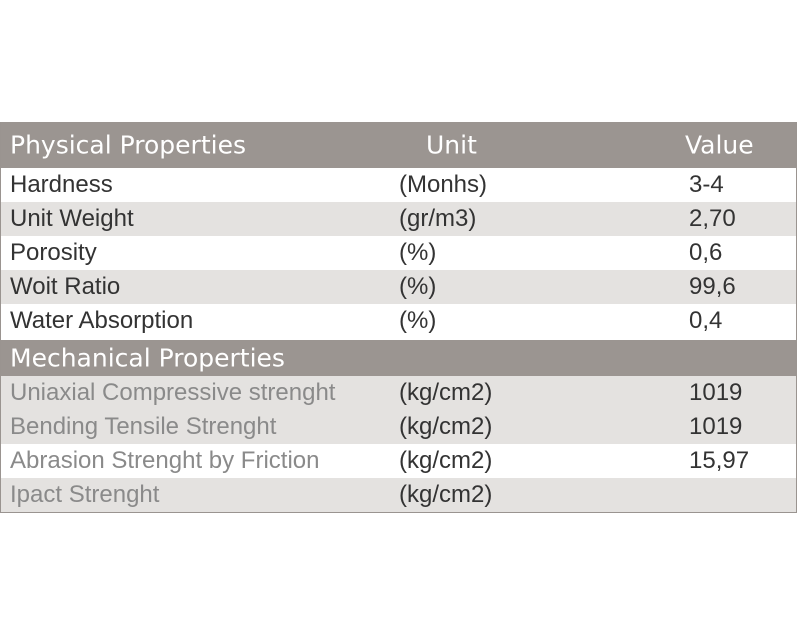  What do you see at coordinates (398, 495) in the screenshot?
I see `table-row: Ipact Strenght (kg/cm2)` at bounding box center [398, 495].